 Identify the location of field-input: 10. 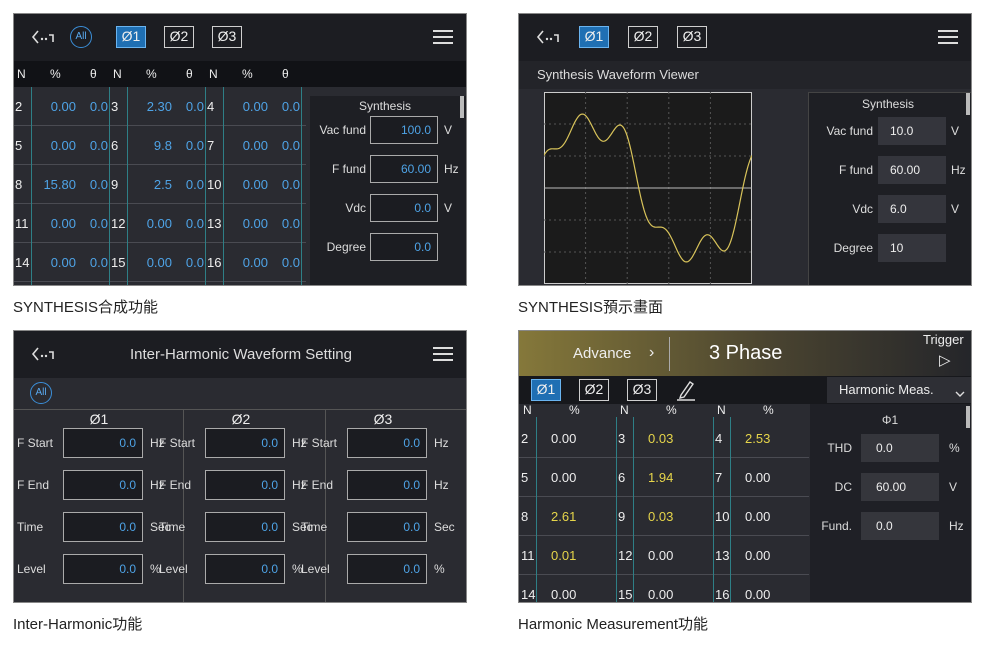
(912, 248).